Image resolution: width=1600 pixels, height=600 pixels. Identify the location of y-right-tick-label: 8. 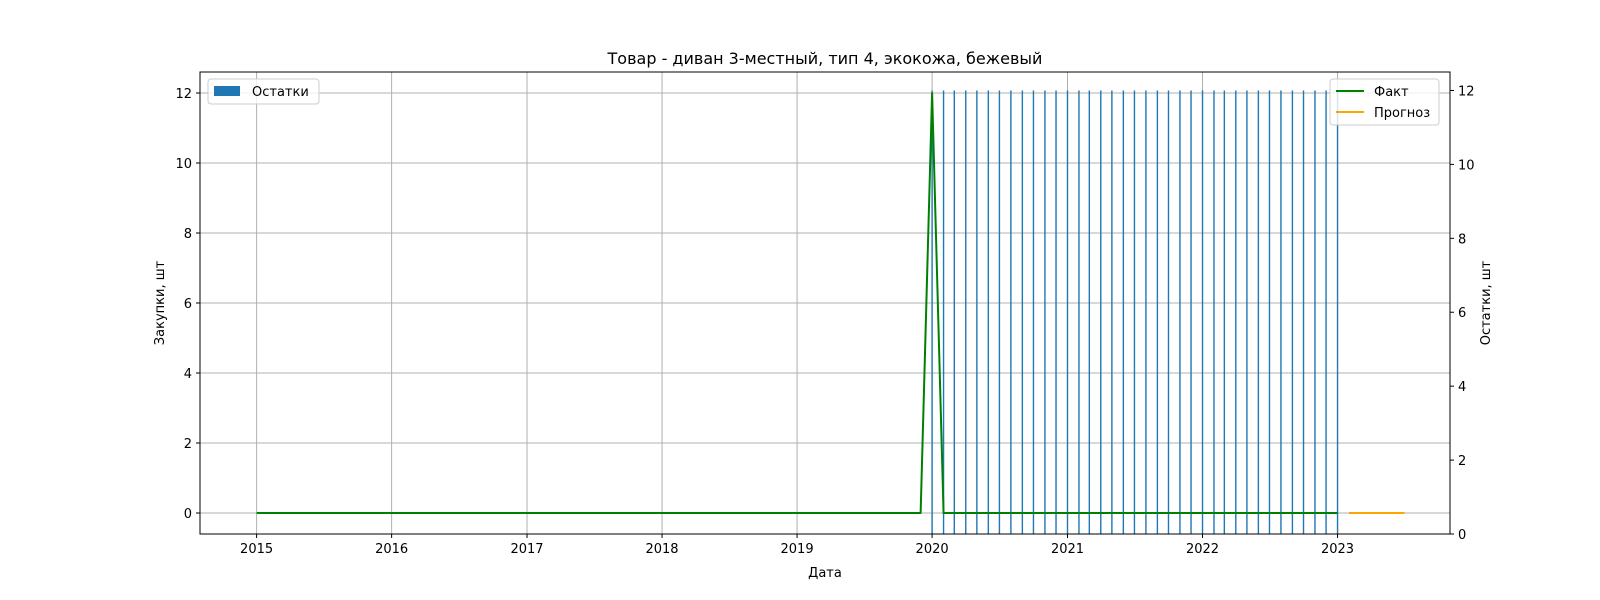
(1462, 239).